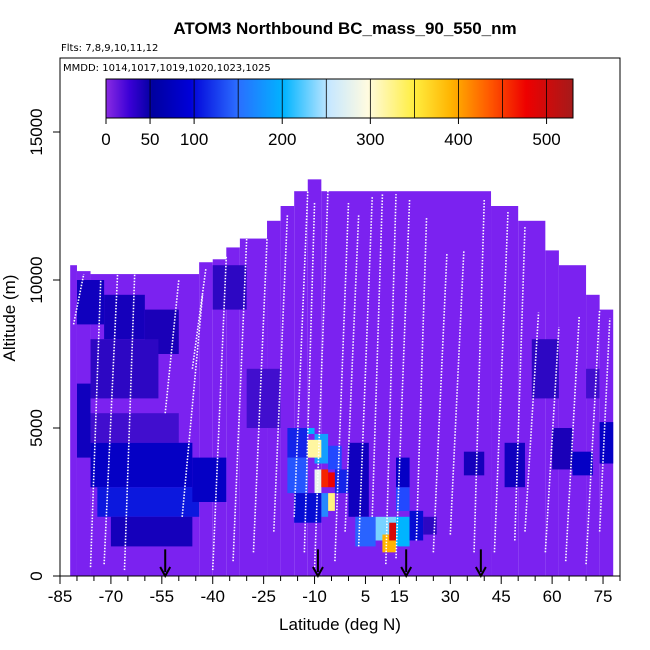 This screenshot has height=650, width=650. Describe the element at coordinates (314, 596) in the screenshot. I see `x-tick-label: -10` at that location.